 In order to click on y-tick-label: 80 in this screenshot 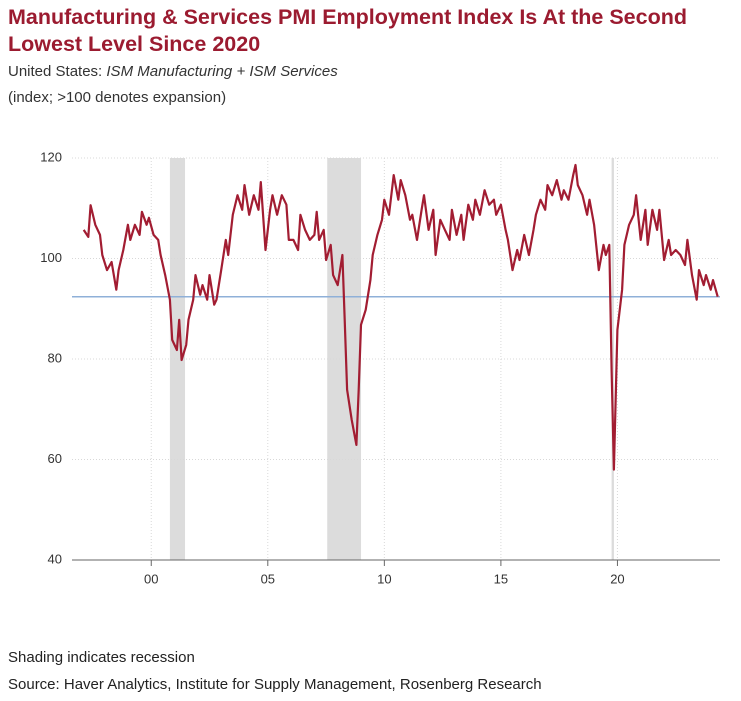, I will do `click(55, 357)`.